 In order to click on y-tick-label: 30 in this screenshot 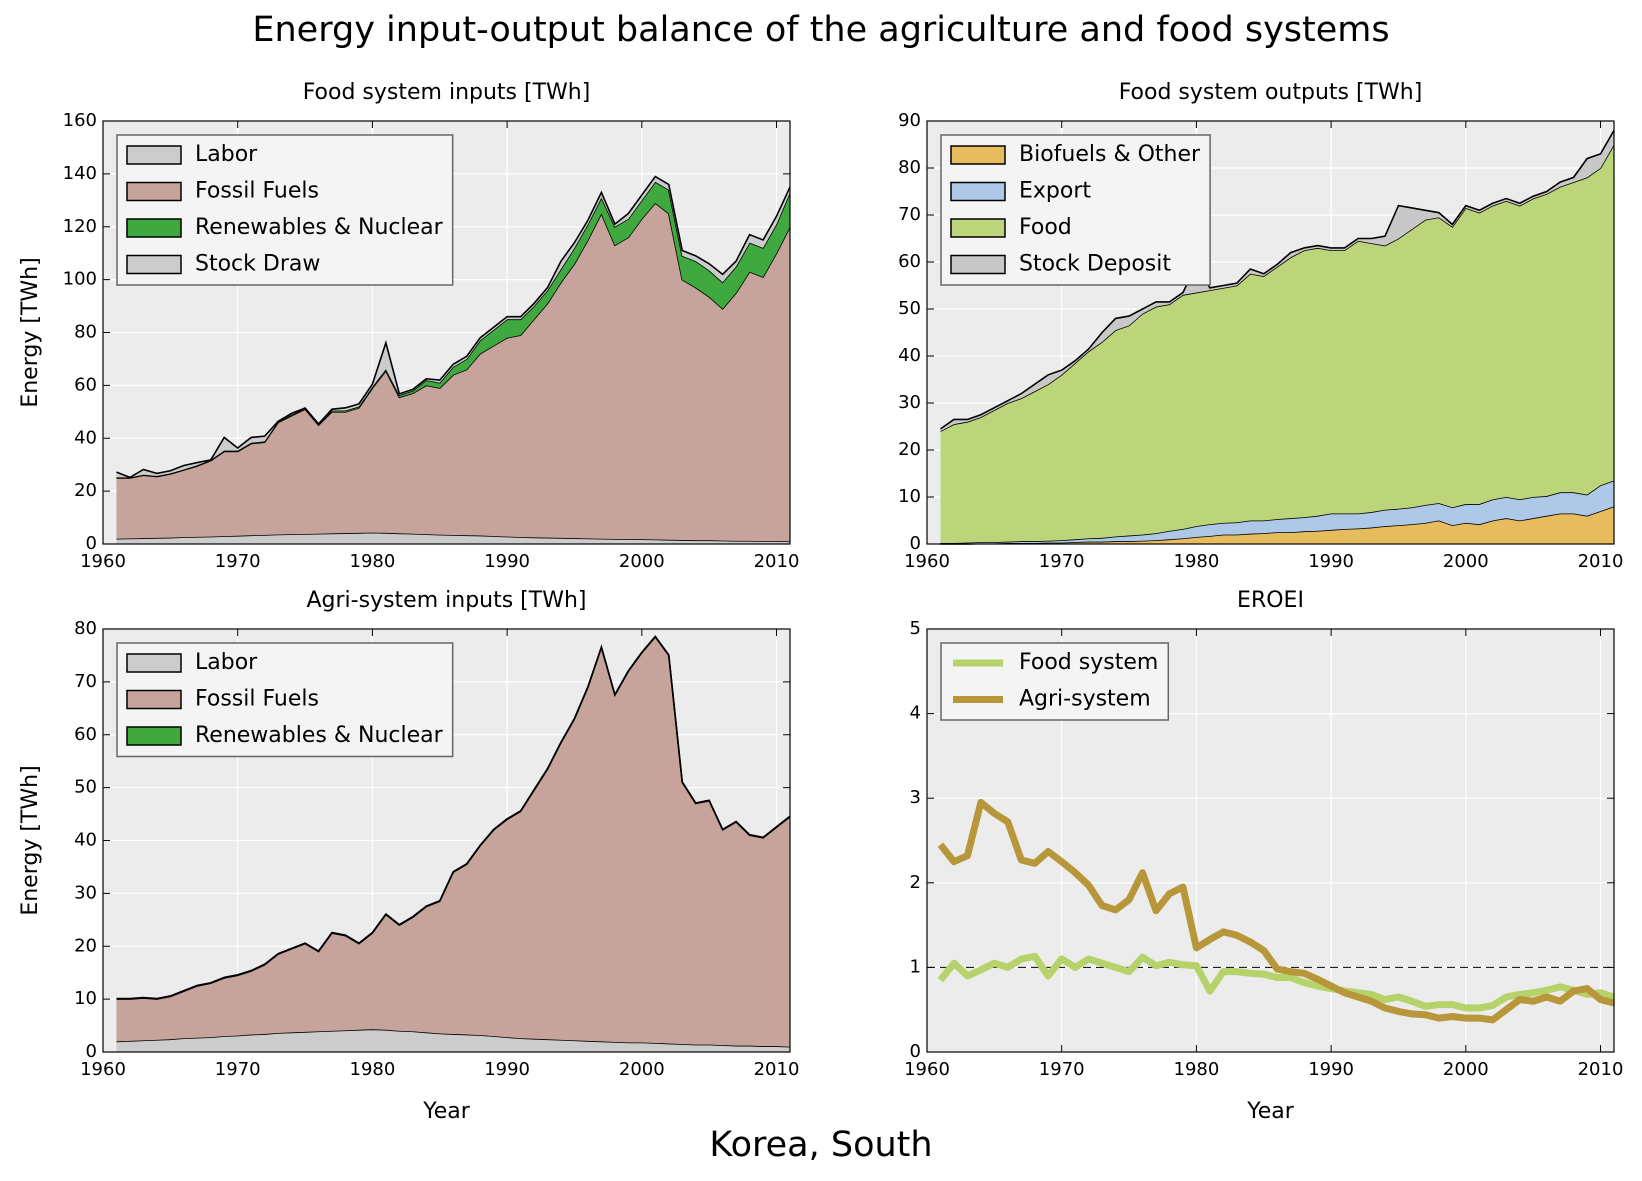, I will do `click(909, 402)`.